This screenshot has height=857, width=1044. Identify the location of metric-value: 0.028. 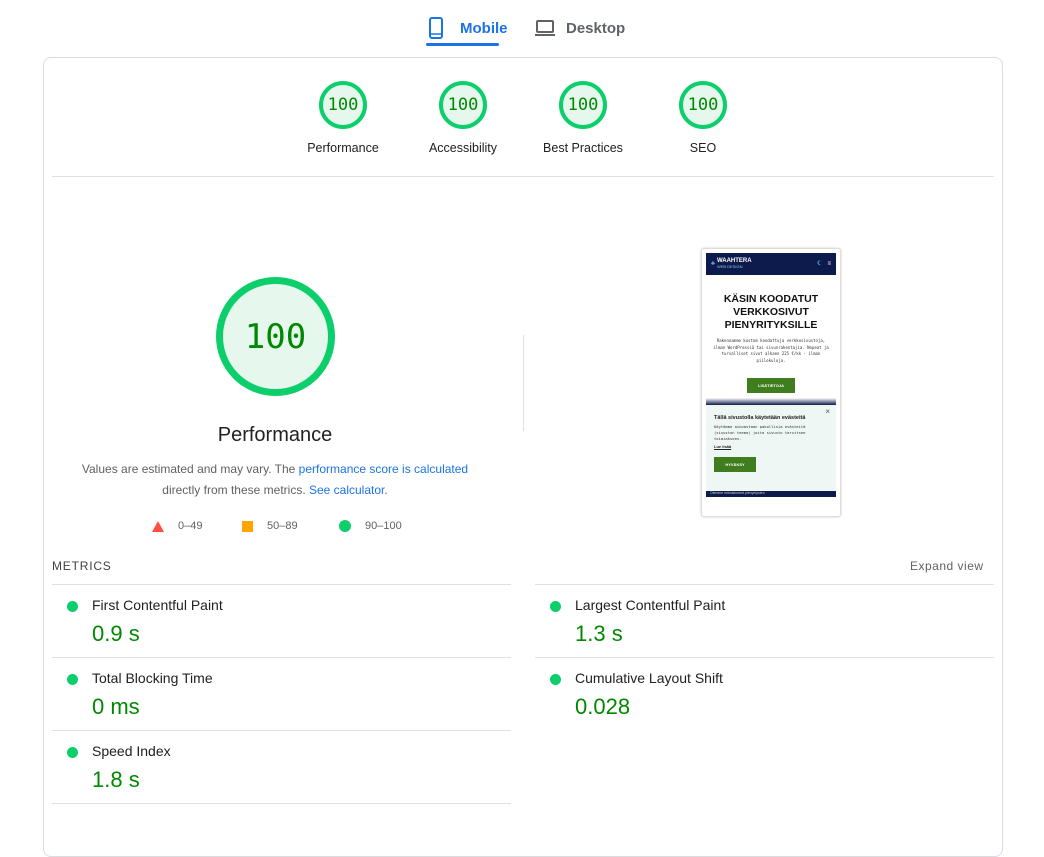
(603, 706).